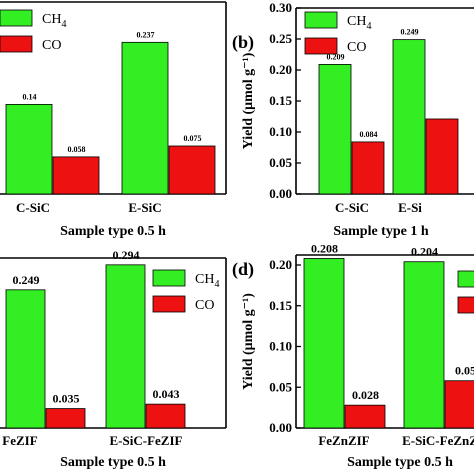 This screenshot has width=474, height=474. What do you see at coordinates (280, 7) in the screenshot?
I see `y-tick-label: 0.30` at bounding box center [280, 7].